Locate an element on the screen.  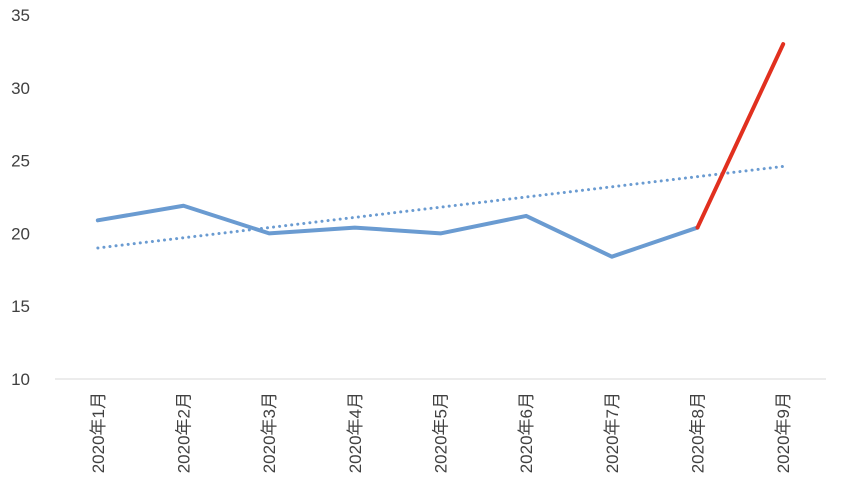
x-tick-label: 2020年1月 is located at coordinates (98, 432).